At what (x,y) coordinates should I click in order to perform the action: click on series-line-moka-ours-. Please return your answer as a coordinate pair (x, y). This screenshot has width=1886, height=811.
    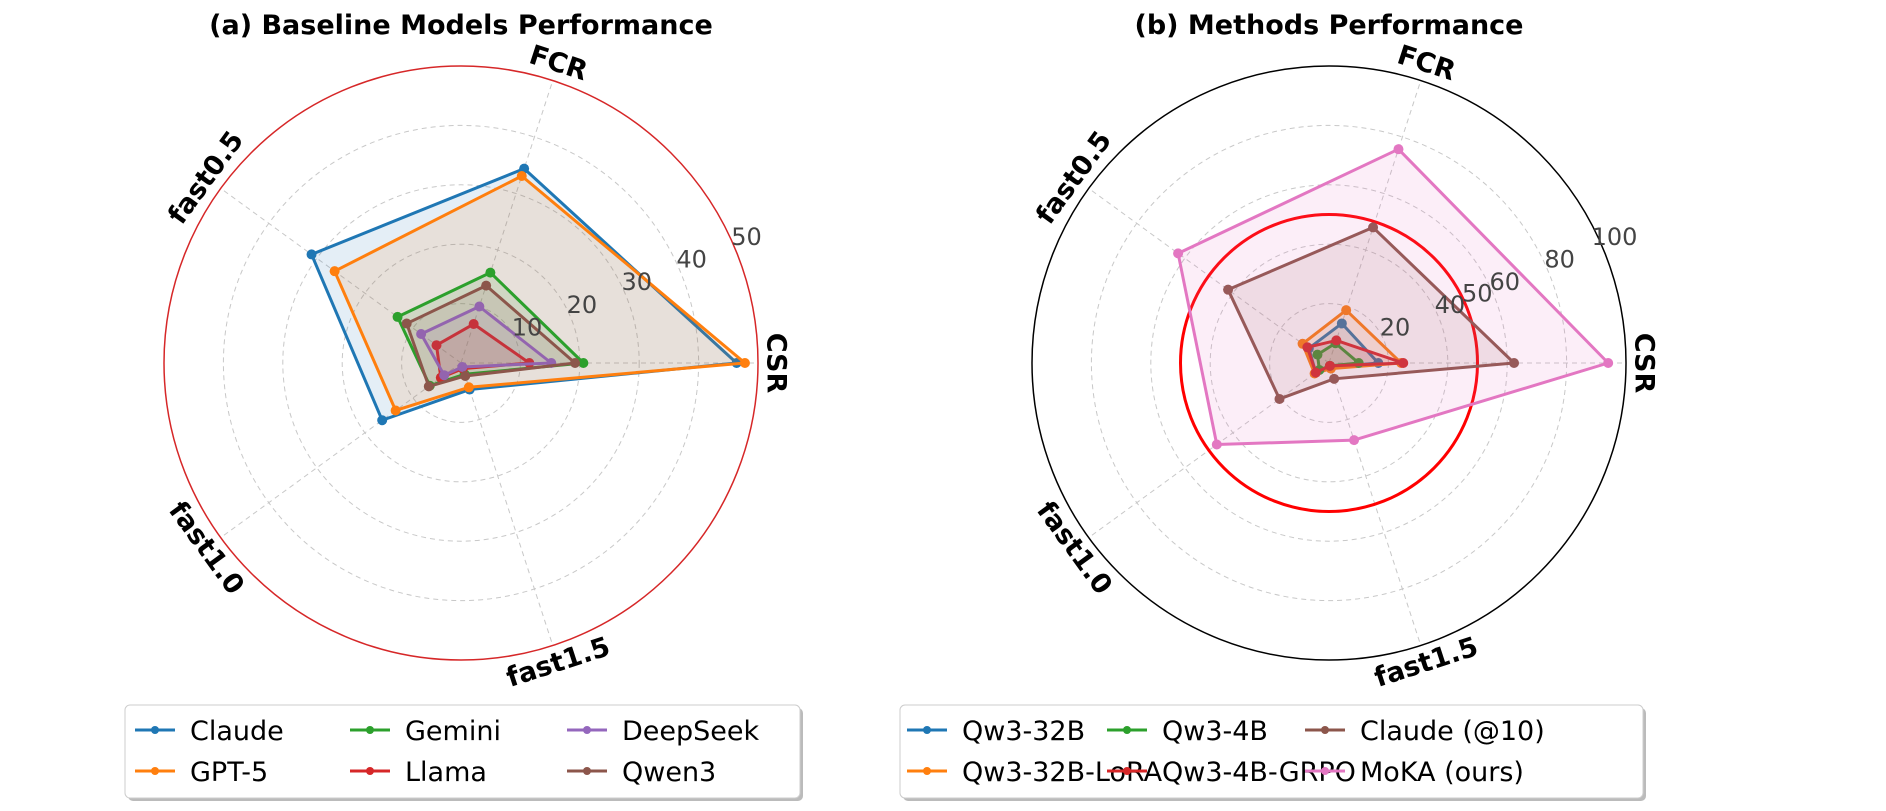
    Looking at the image, I should click on (1393, 297).